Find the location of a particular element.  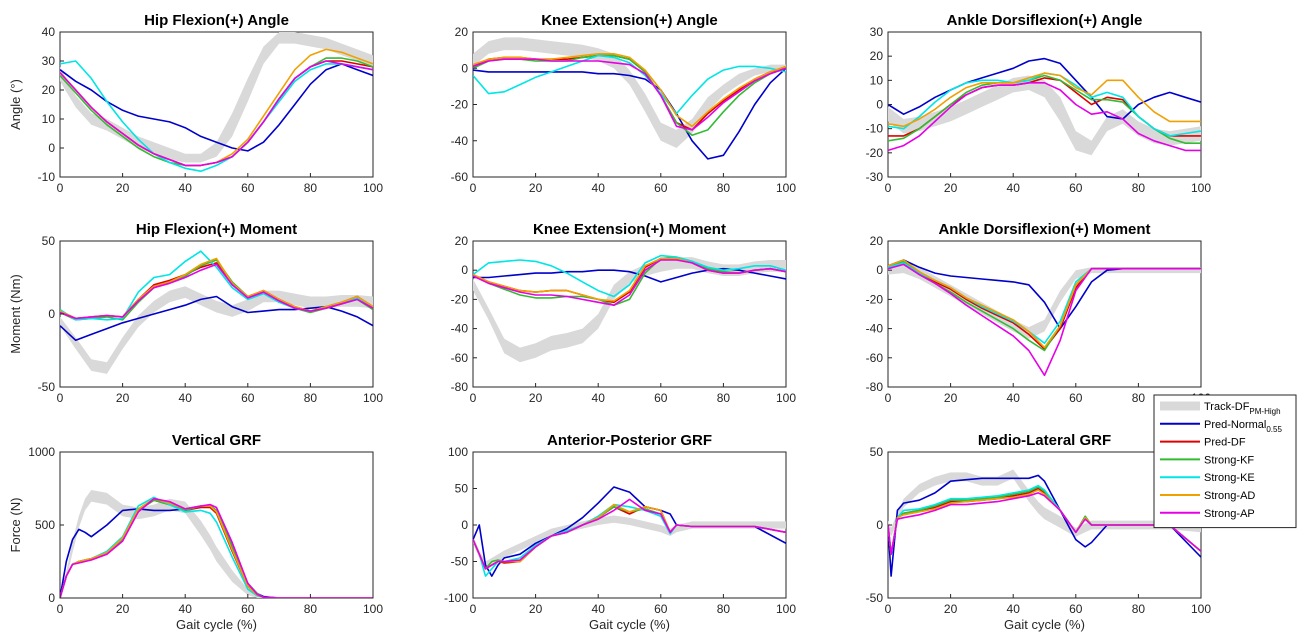

legend-item-ke: Strong-KE is located at coordinates (1207, 478).